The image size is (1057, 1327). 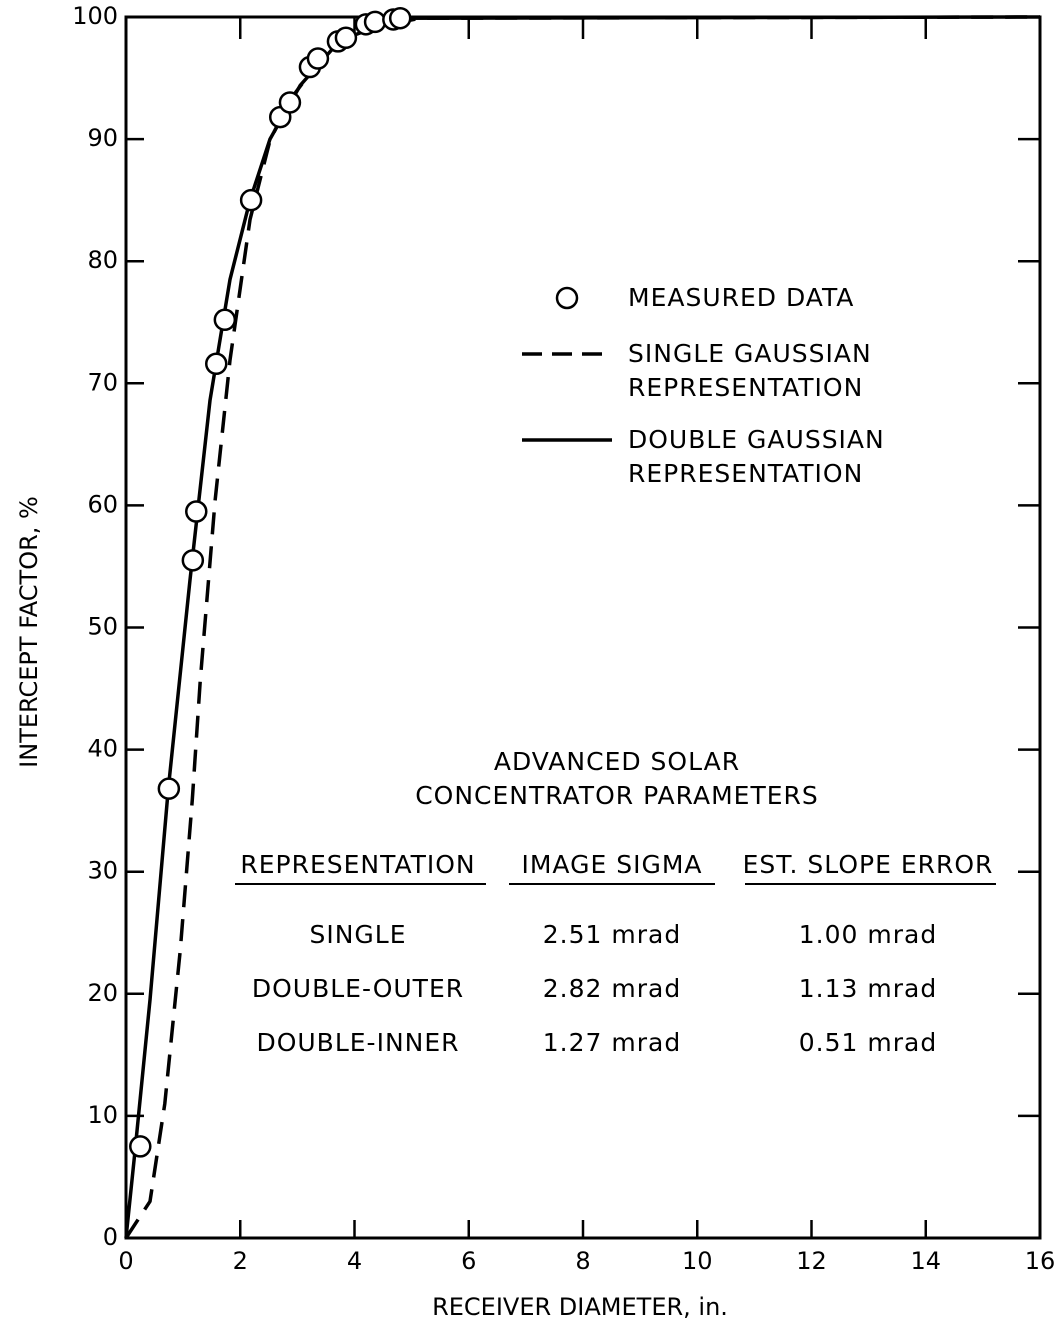 What do you see at coordinates (811, 1261) in the screenshot?
I see `x-tick-label: 12` at bounding box center [811, 1261].